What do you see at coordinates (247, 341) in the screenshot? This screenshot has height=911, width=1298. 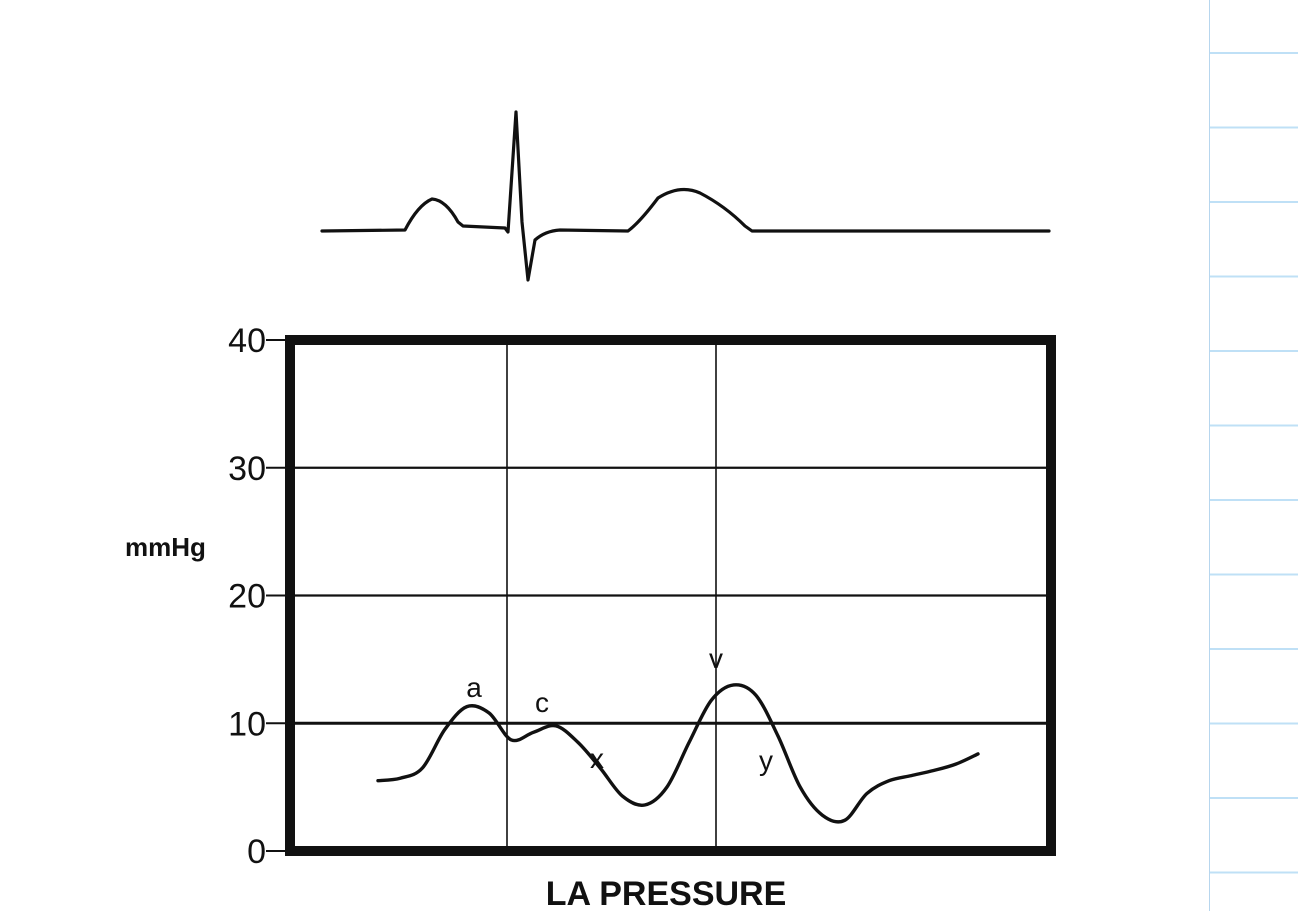 I see `y-tick-label-40: 40` at bounding box center [247, 341].